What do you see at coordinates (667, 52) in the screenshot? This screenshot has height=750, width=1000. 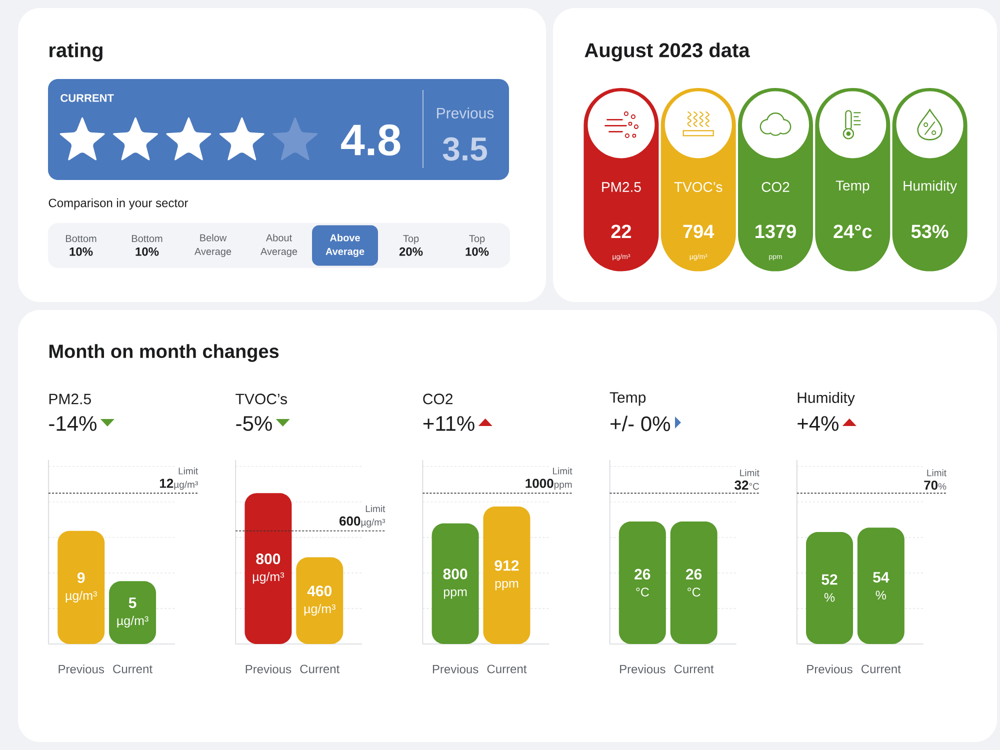 I see `text: August 2023 data` at bounding box center [667, 52].